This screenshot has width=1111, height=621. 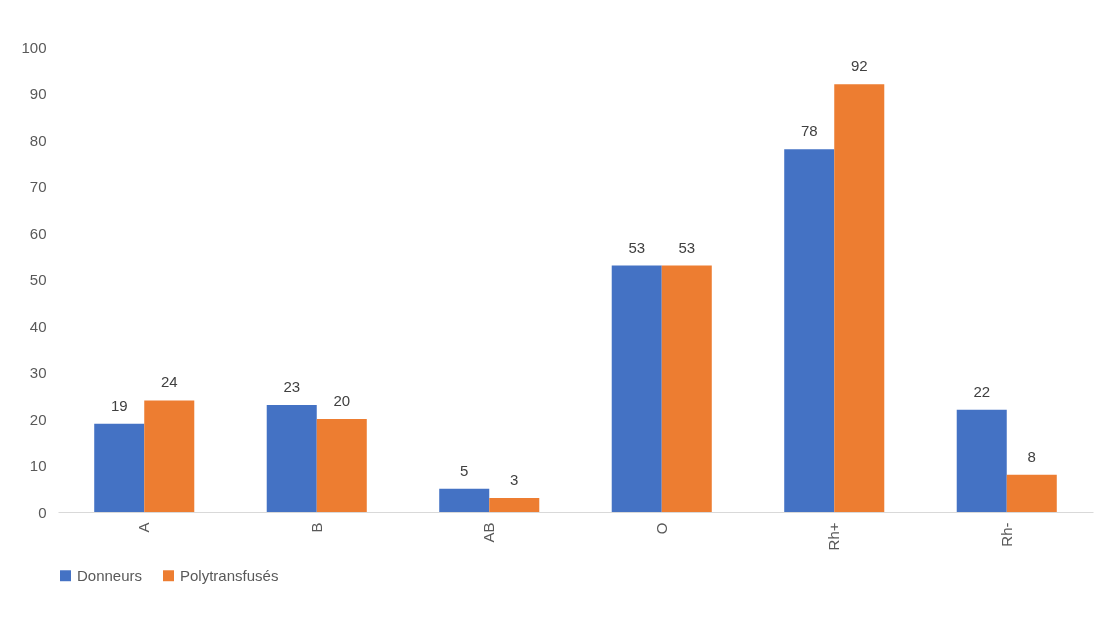 What do you see at coordinates (342, 400) in the screenshot?
I see `data-label: 20` at bounding box center [342, 400].